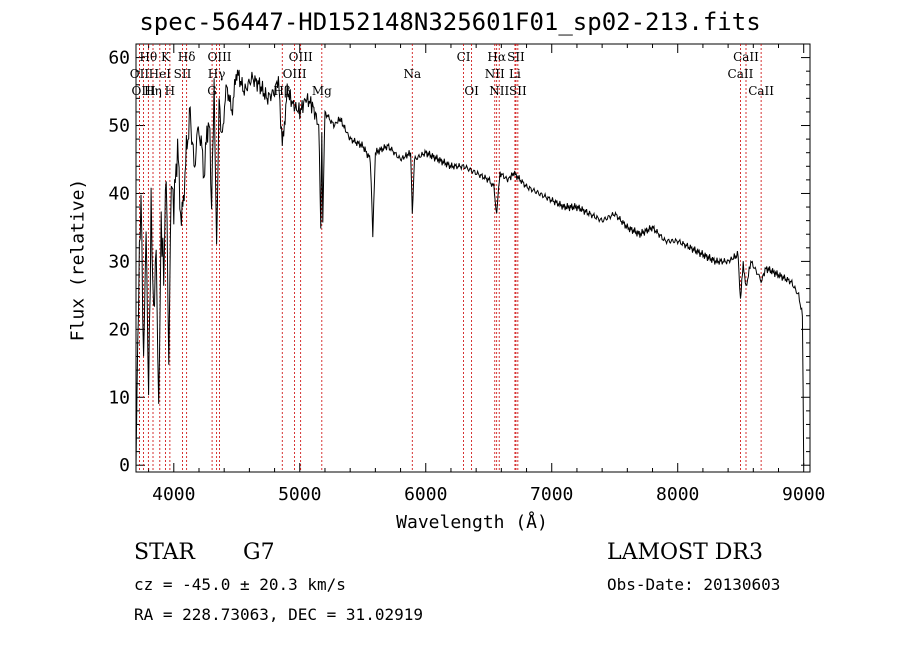 The height and width of the screenshot is (649, 900). Describe the element at coordinates (212, 91) in the screenshot. I see `line-label: G` at that location.